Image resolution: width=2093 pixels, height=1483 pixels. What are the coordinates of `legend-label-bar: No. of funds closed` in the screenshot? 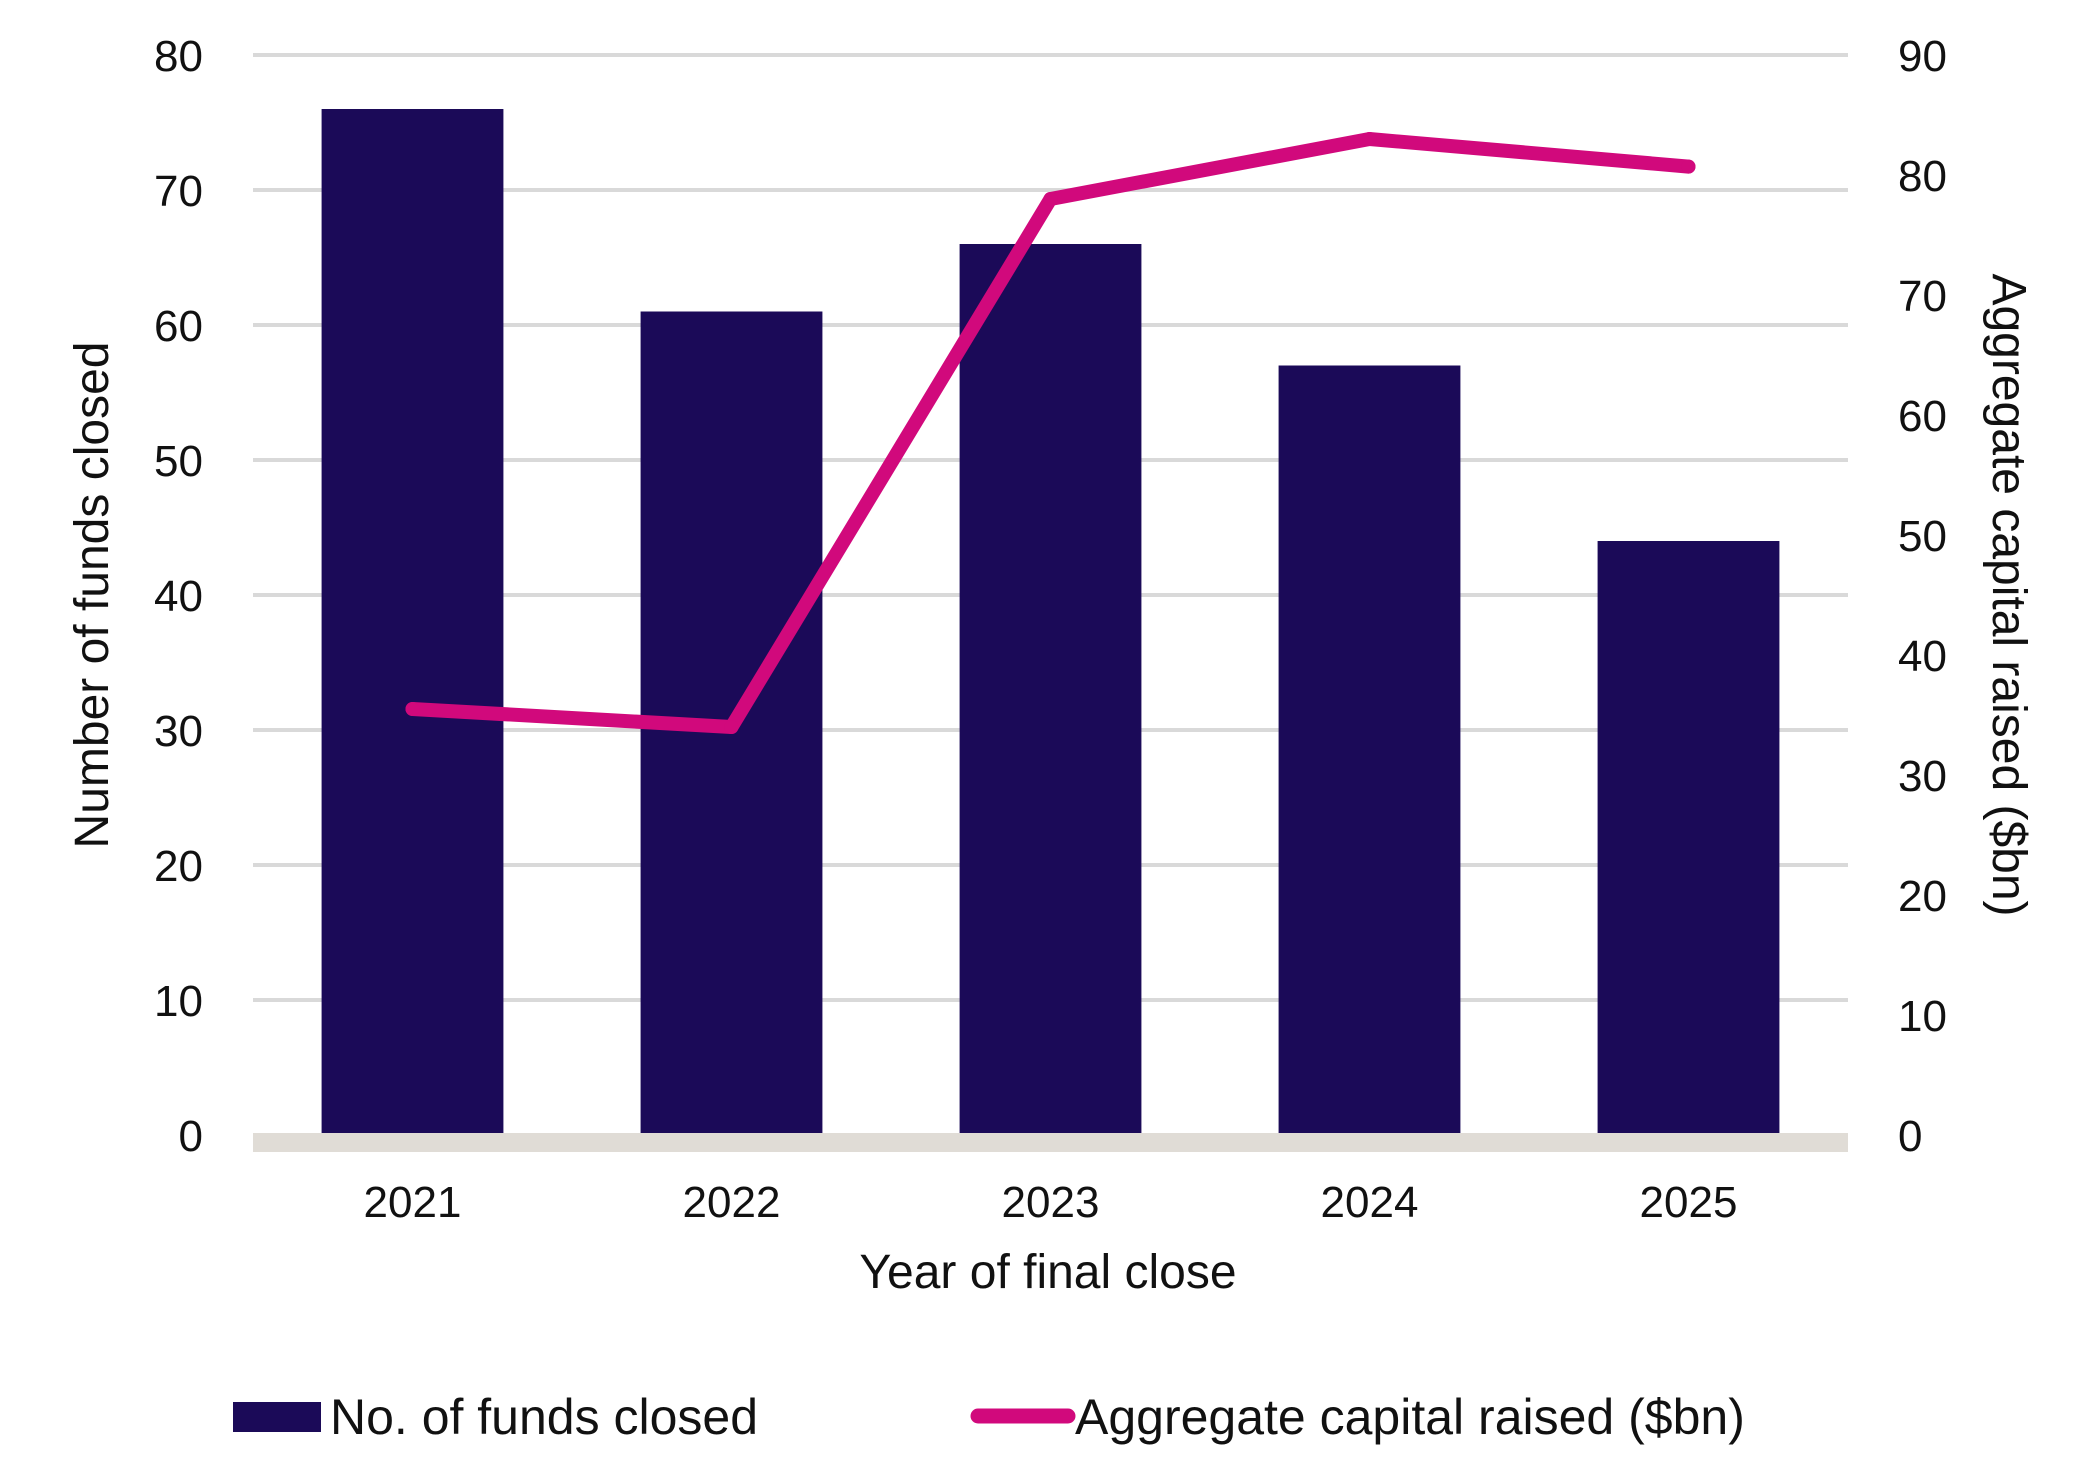 It's located at (544, 1417).